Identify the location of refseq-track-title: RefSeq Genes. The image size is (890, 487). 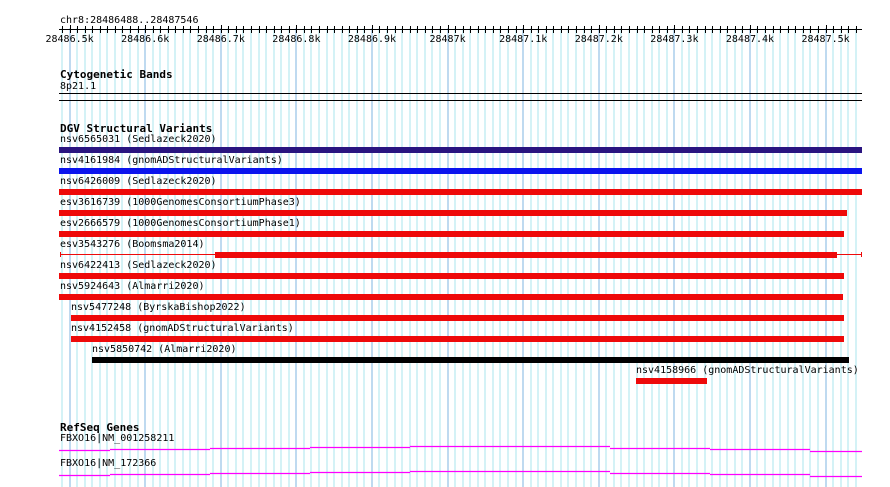
(100, 427).